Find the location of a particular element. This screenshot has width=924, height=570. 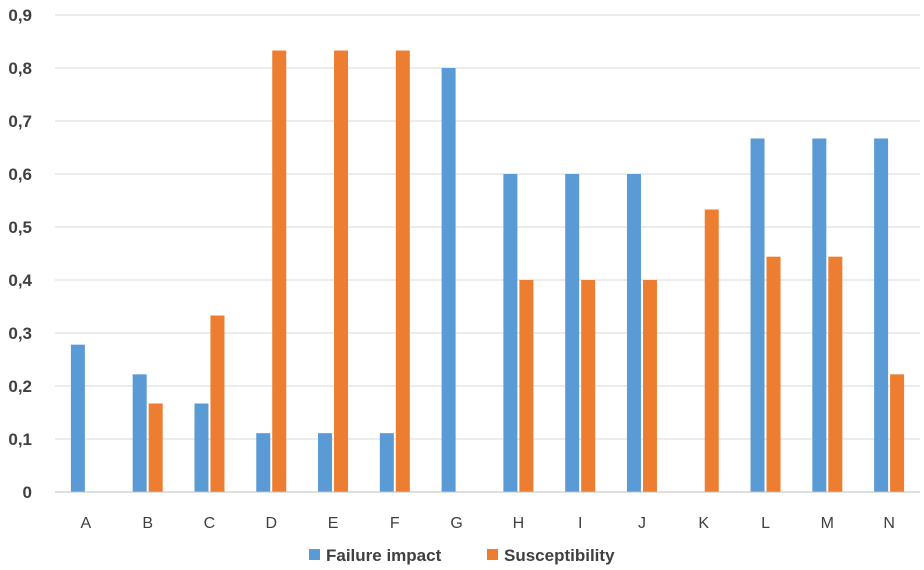

x-axis-ticks: A B C D E F G H I J K L M N is located at coordinates (488, 523).